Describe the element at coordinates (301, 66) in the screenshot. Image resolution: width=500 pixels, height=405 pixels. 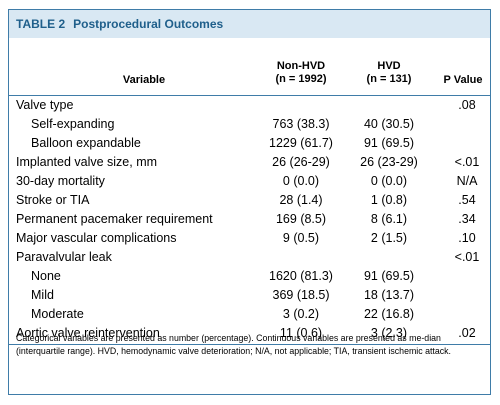
I see `header-non-hvd-label: Non-HVD` at that location.